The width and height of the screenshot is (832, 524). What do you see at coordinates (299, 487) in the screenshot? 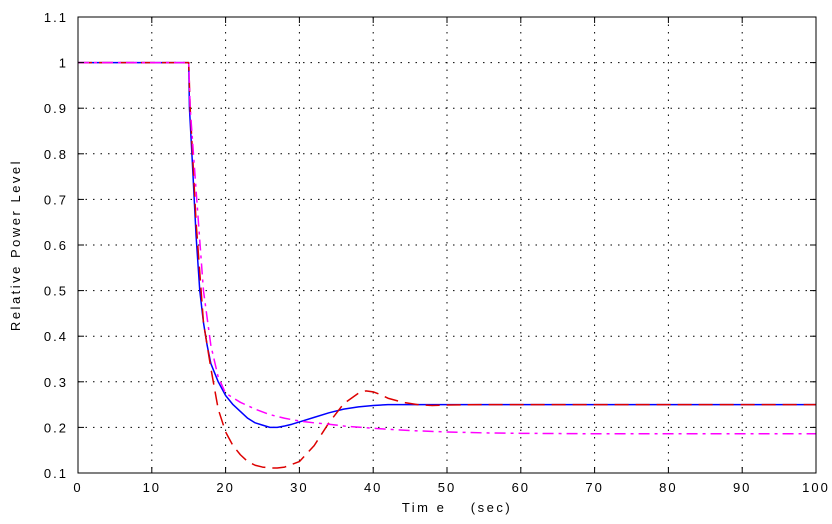
I see `x-tick-label: 30` at bounding box center [299, 487].